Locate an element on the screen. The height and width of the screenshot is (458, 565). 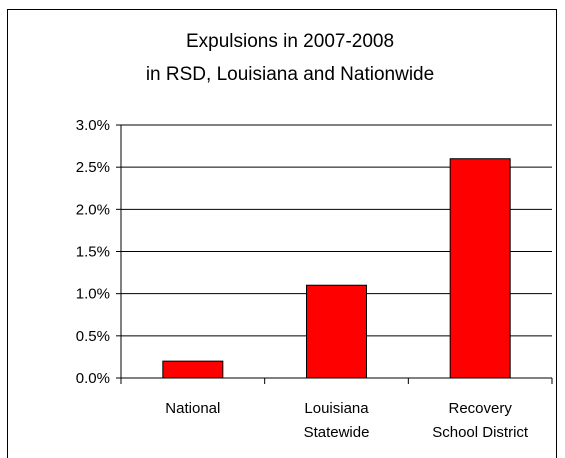
x-category-label-2-line-1: School District is located at coordinates (480, 432).